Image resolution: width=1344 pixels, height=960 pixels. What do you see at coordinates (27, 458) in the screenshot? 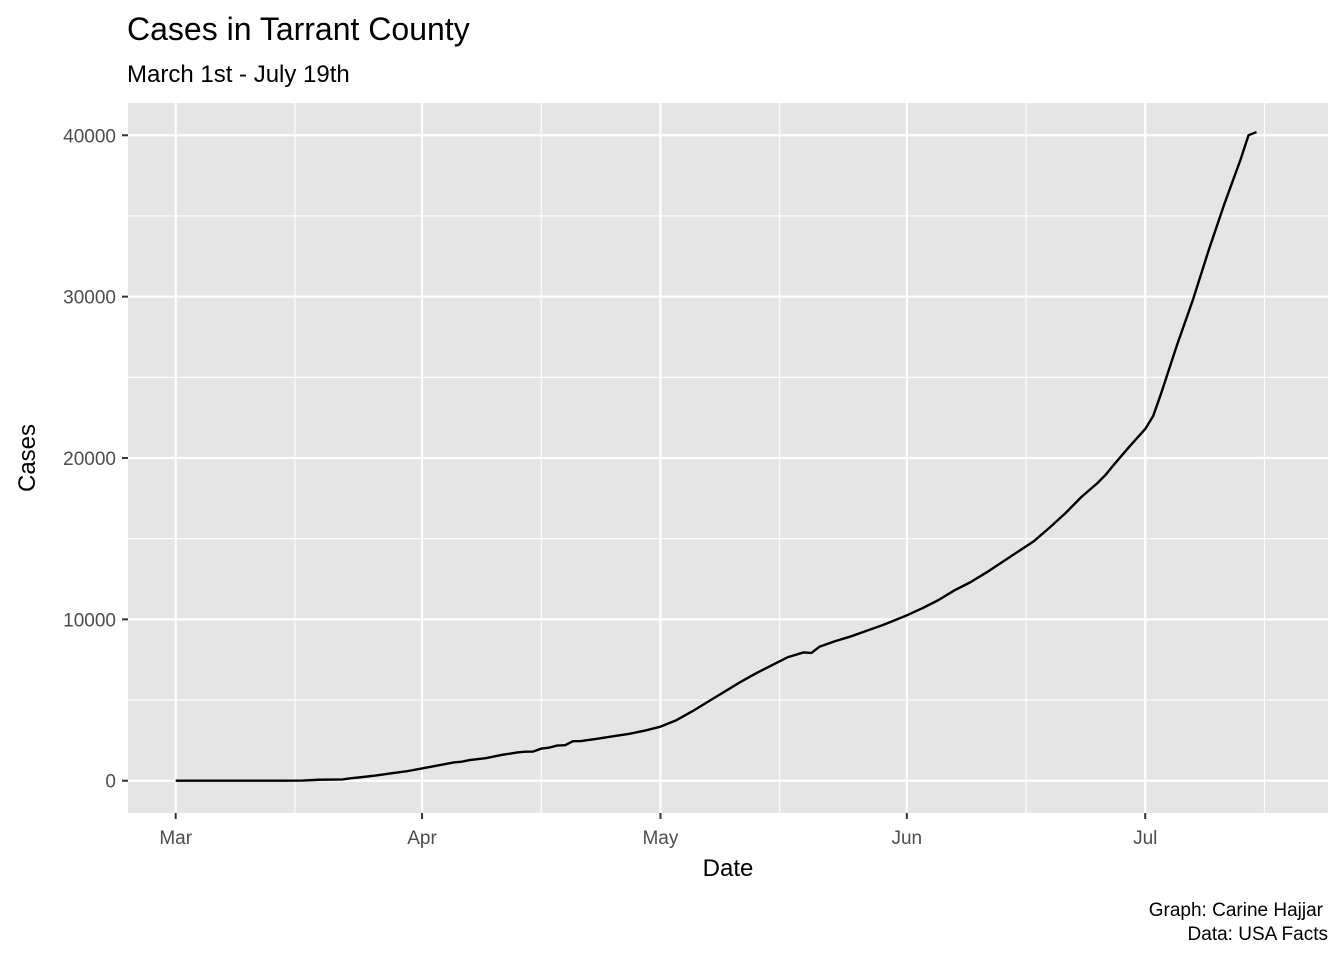
I see `y-axis-title: Cases` at bounding box center [27, 458].